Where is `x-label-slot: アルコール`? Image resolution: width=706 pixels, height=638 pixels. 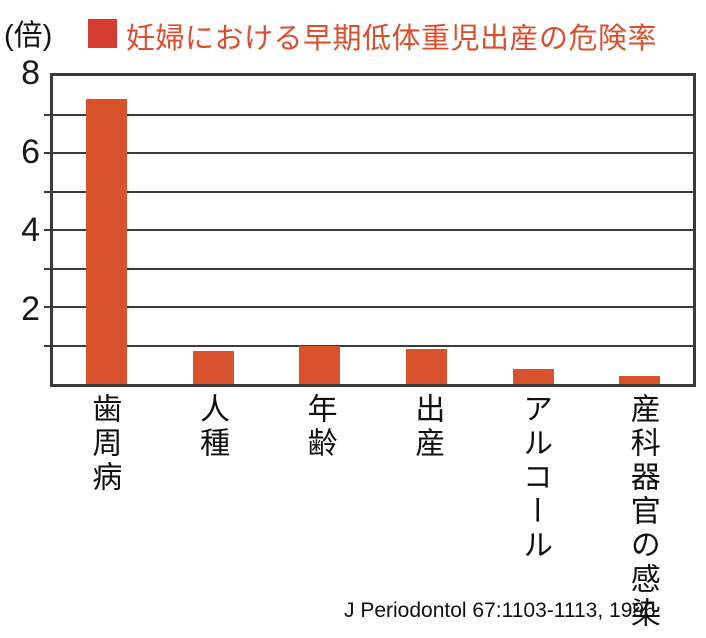
x-label-slot: アルコール is located at coordinates (535, 478).